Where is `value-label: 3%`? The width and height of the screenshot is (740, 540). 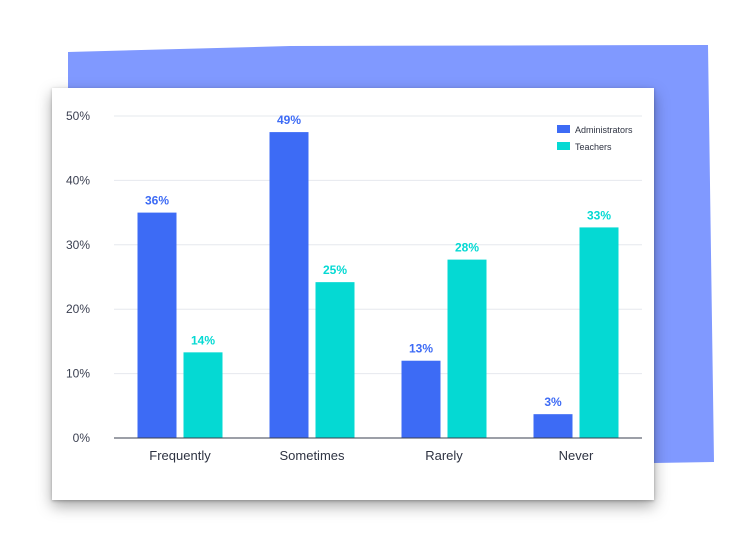 value-label: 3% is located at coordinates (553, 402).